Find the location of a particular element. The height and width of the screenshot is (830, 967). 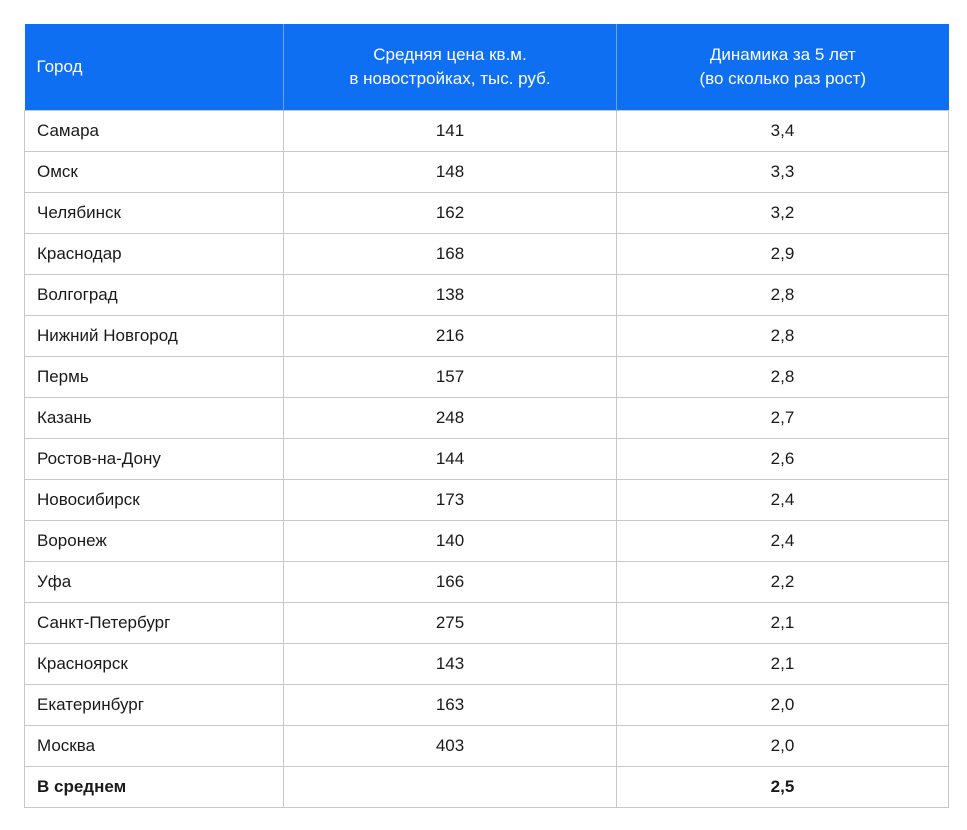

empty-cell is located at coordinates (450, 787).